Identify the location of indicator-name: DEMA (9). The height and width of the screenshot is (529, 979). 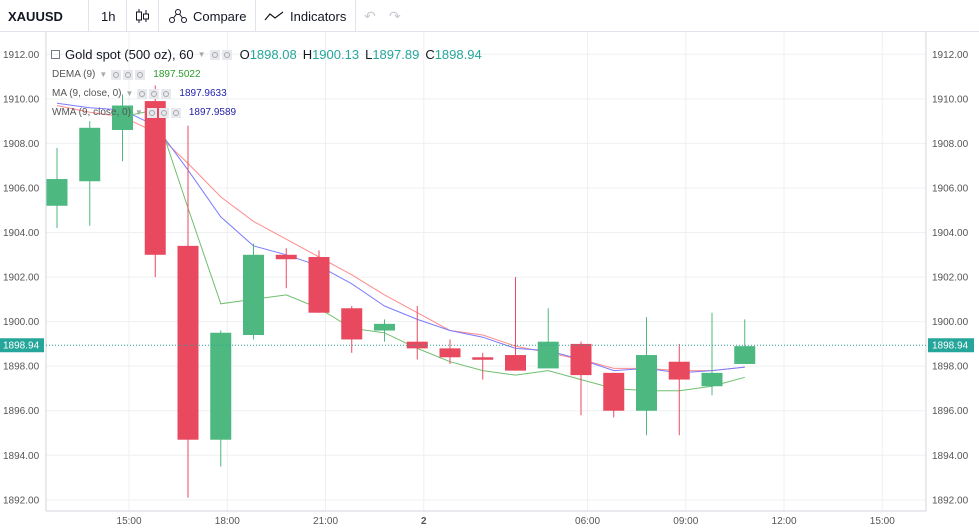
(74, 74).